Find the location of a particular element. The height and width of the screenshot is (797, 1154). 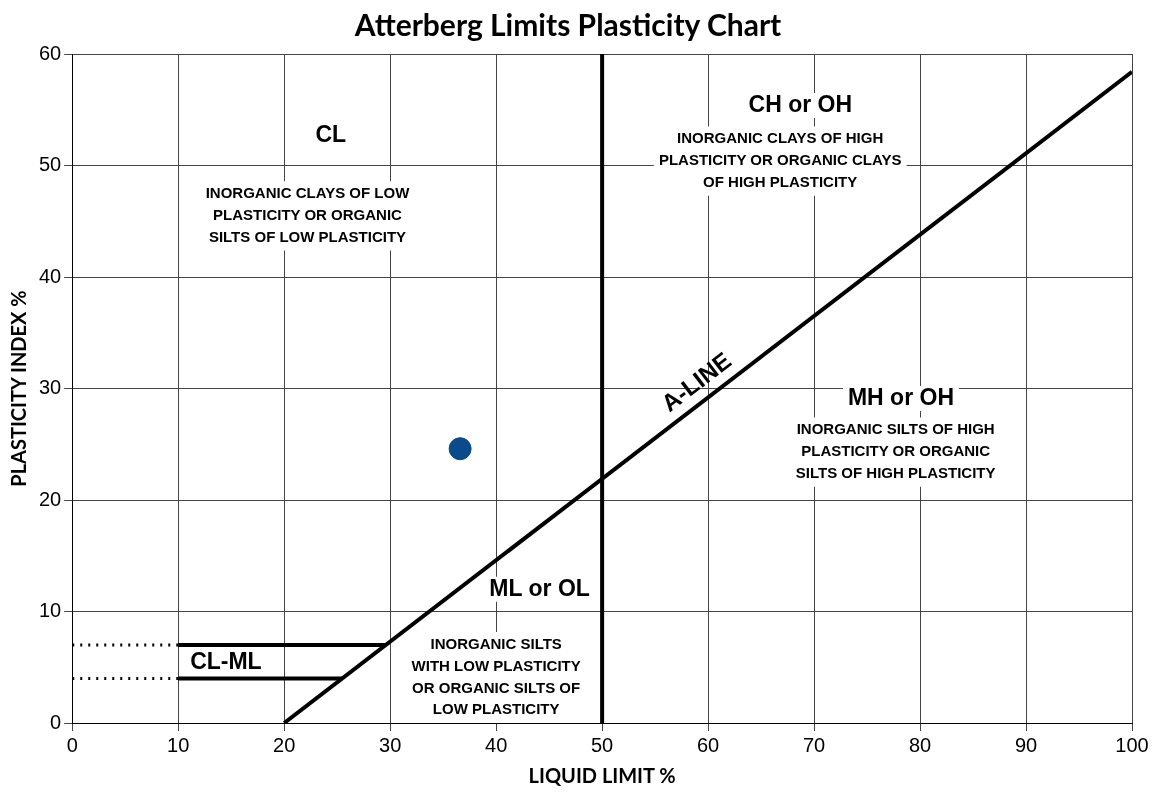

annotation: INORGANIC SILTS OF HIGH PLASTICITY OR ORGANIC SILTS OF HIGH PLASTICITY is located at coordinates (895, 450).